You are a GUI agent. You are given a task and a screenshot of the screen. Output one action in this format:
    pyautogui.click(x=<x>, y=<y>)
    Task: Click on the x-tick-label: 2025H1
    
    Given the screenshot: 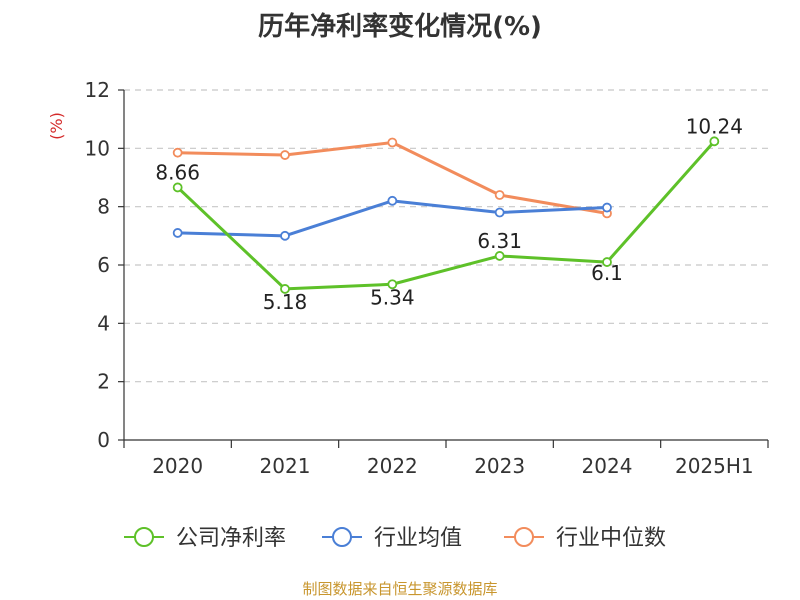 What is the action you would take?
    pyautogui.click(x=714, y=466)
    